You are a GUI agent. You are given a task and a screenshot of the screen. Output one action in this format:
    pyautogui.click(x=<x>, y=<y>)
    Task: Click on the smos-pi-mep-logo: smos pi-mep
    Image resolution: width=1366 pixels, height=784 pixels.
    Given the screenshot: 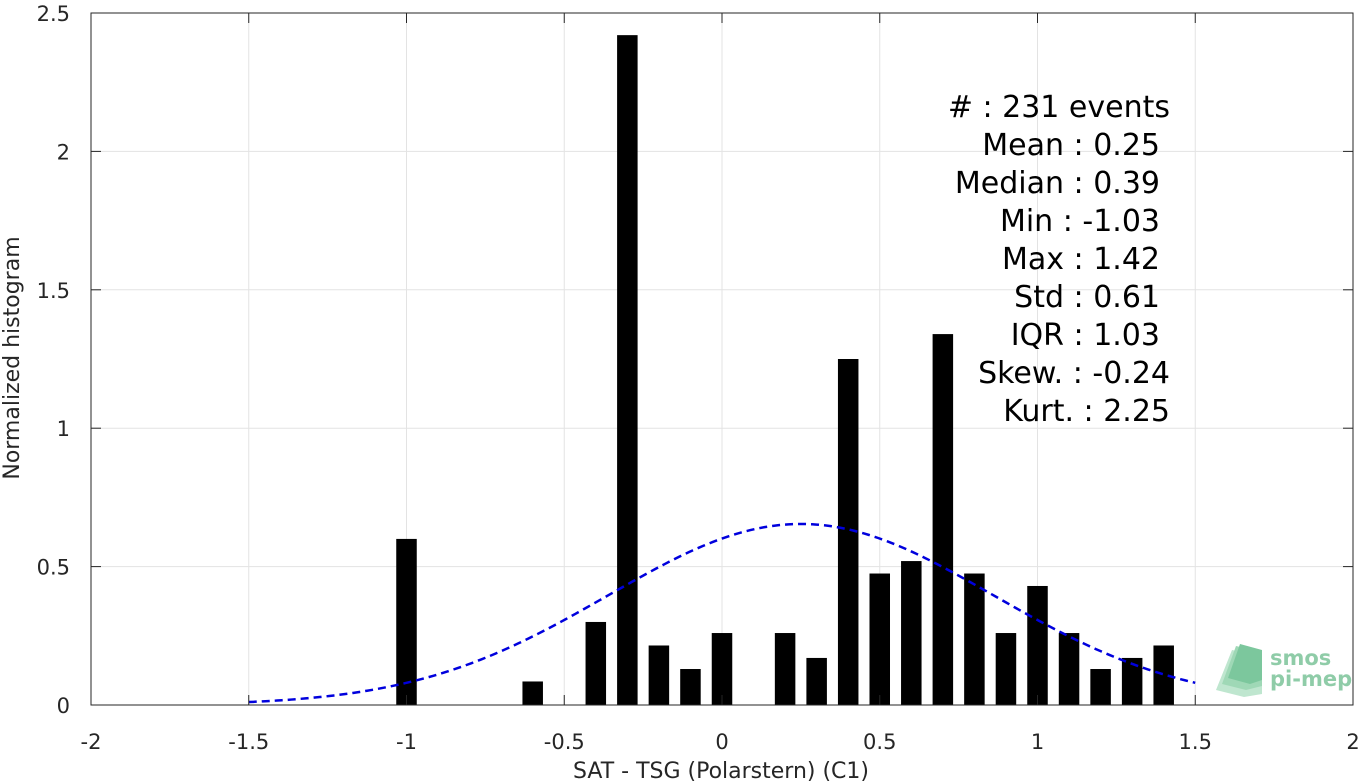 What is the action you would take?
    pyautogui.click(x=1284, y=670)
    